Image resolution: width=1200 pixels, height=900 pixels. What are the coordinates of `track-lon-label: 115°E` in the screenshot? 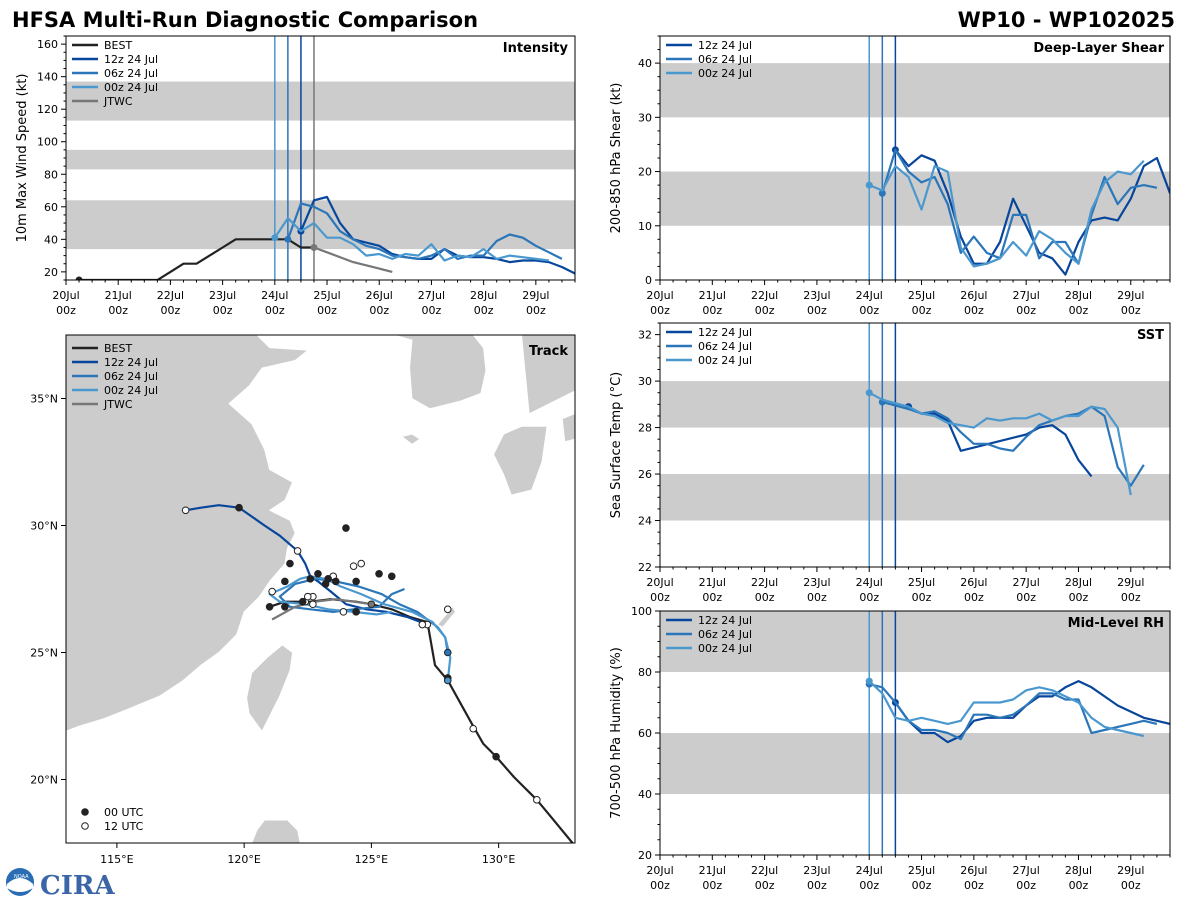 It's located at (116, 859).